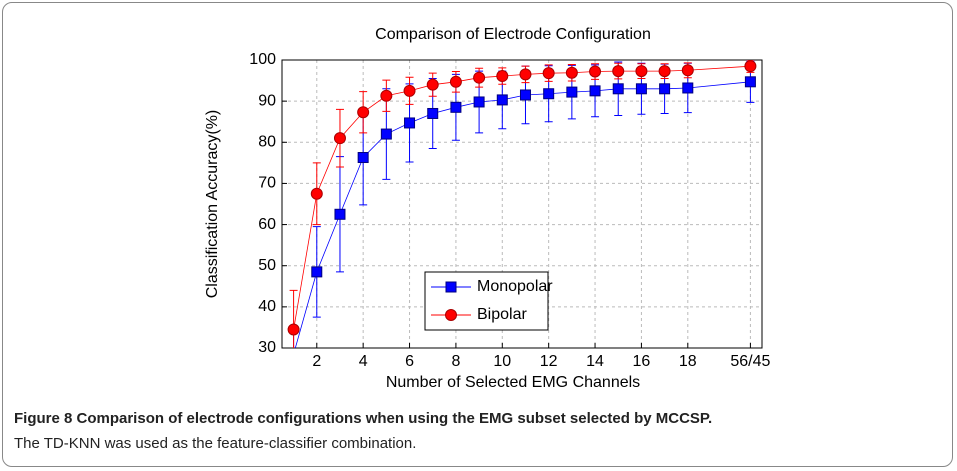  Describe the element at coordinates (363, 361) in the screenshot. I see `x-tick-label: 4` at that location.